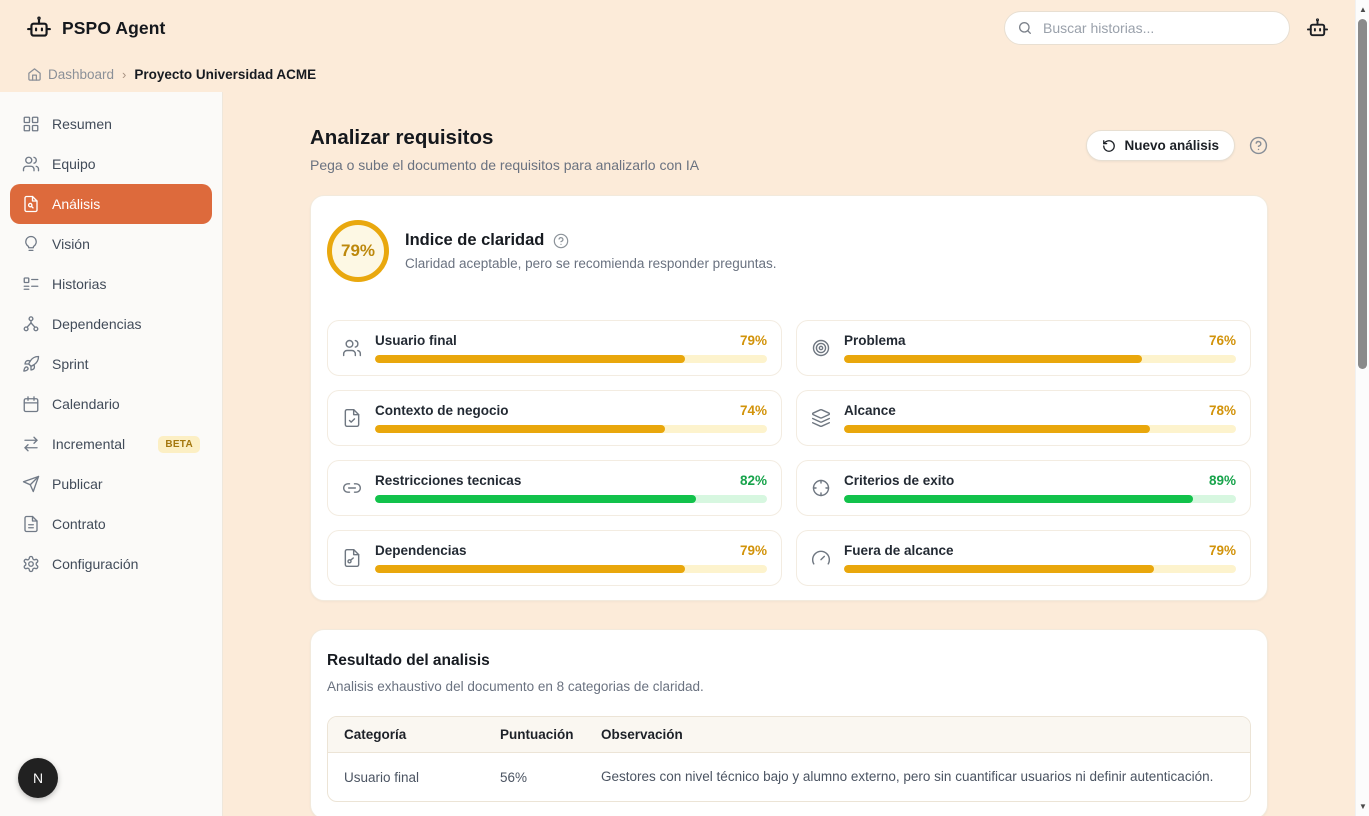  Describe the element at coordinates (1222, 410) in the screenshot. I see `category-percent: 78%` at that location.